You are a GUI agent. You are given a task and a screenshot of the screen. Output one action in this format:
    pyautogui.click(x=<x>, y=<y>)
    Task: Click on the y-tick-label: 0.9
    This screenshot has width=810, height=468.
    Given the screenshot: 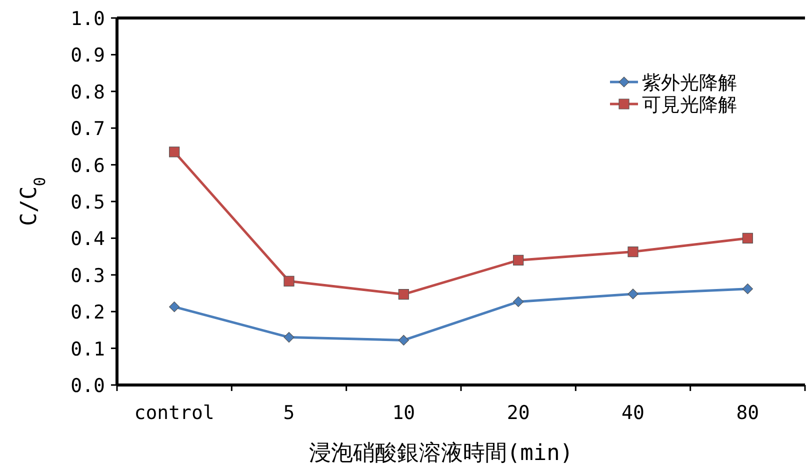 What is the action you would take?
    pyautogui.click(x=87, y=55)
    